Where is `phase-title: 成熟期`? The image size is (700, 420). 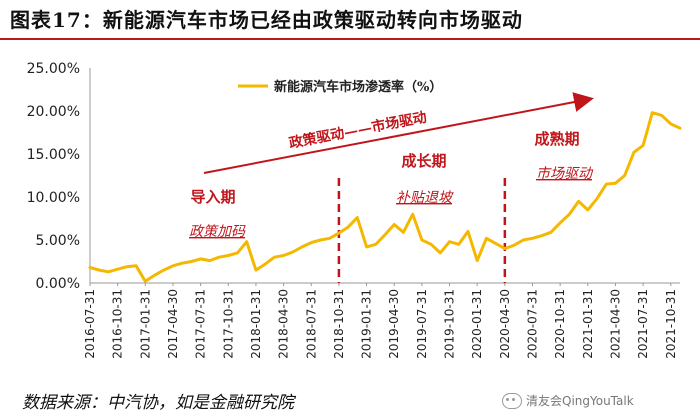
phase-title: 成熟期 is located at coordinates (556, 139).